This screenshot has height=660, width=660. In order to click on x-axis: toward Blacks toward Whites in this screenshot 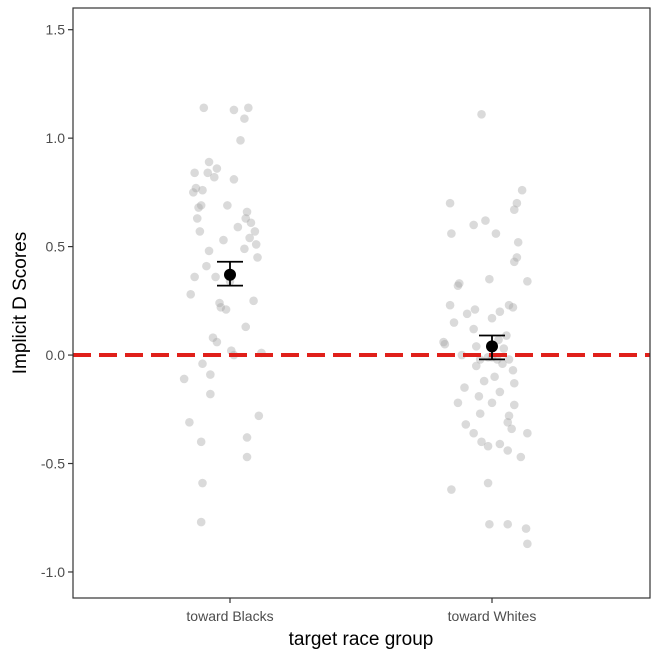, I will do `click(361, 611)`.